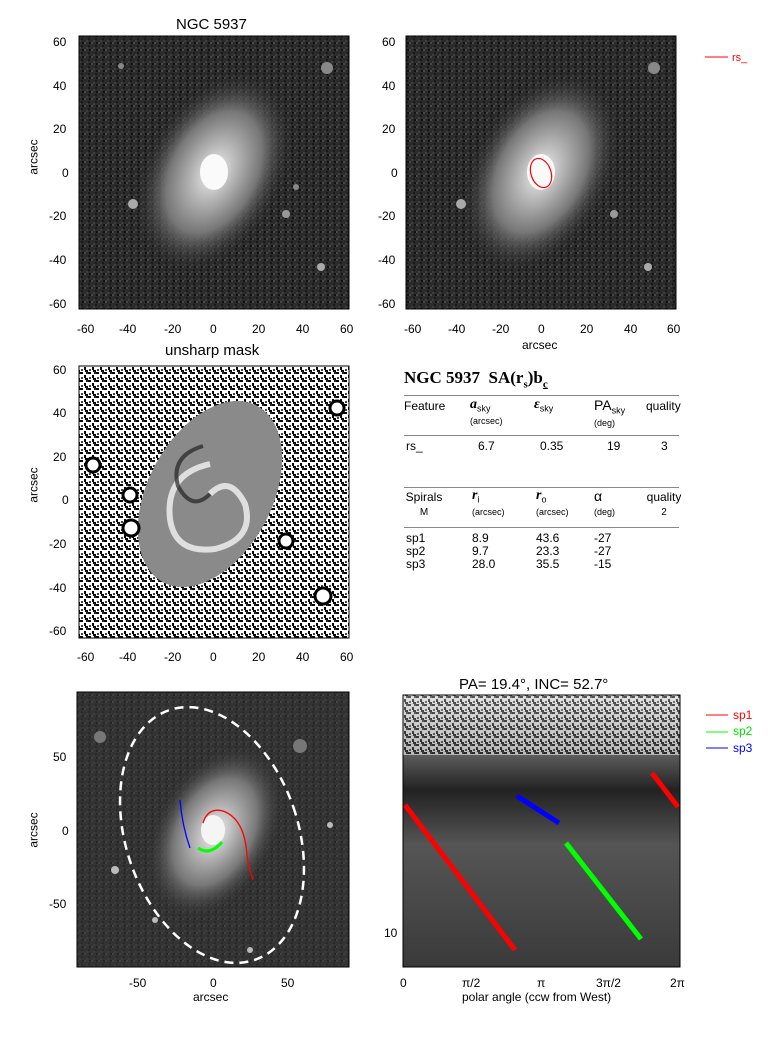  I want to click on rs-ellipse, so click(541, 173).